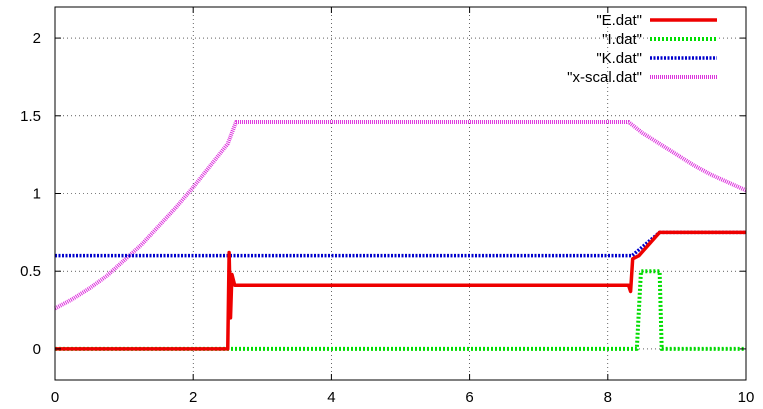 The image size is (763, 409). I want to click on x-tick-label: 10, so click(746, 397).